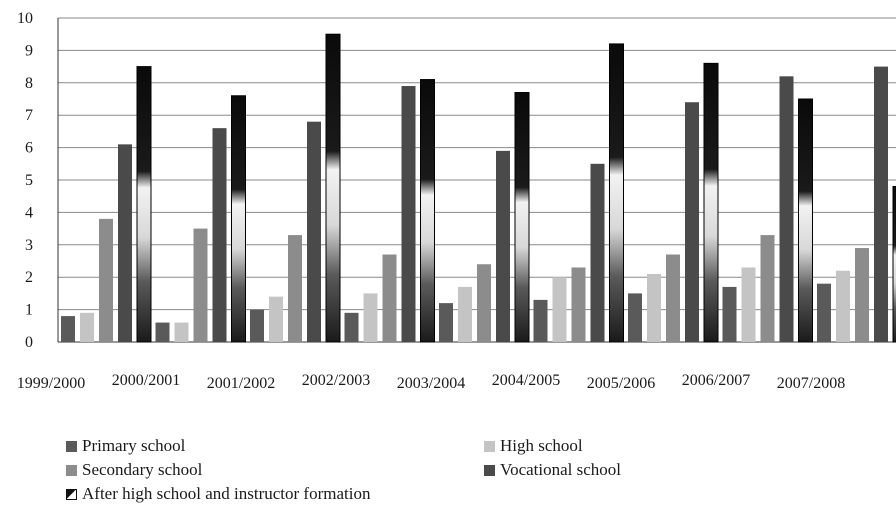 This screenshot has width=896, height=519. Describe the element at coordinates (29, 115) in the screenshot. I see `y-tick-label: 7` at that location.